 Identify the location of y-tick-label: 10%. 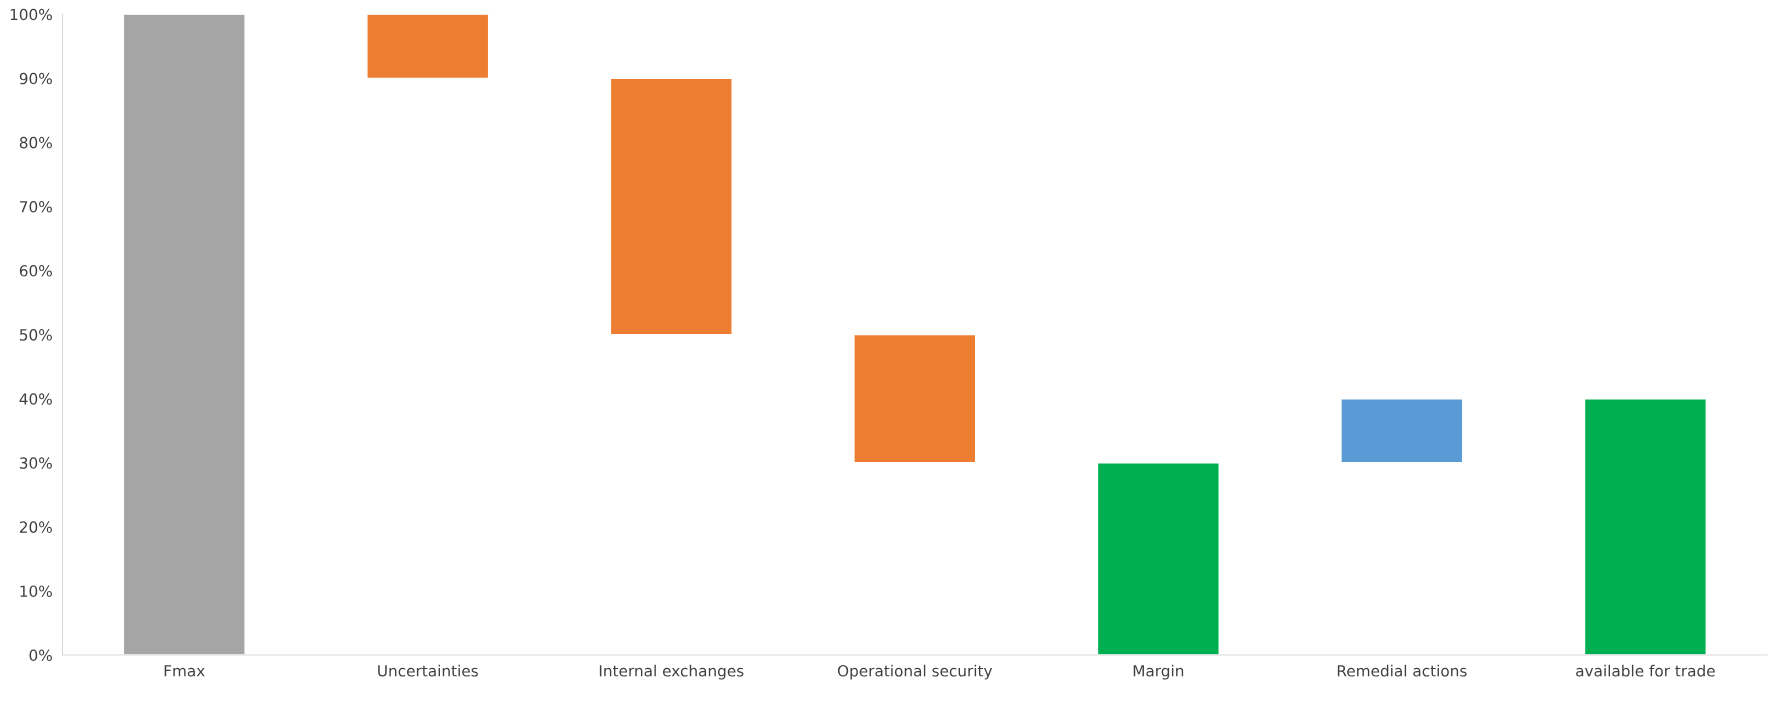
(36, 591).